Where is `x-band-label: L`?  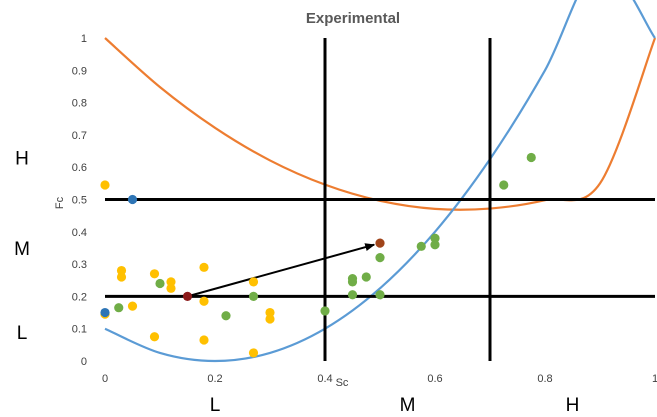
x-band-label: L is located at coordinates (215, 405).